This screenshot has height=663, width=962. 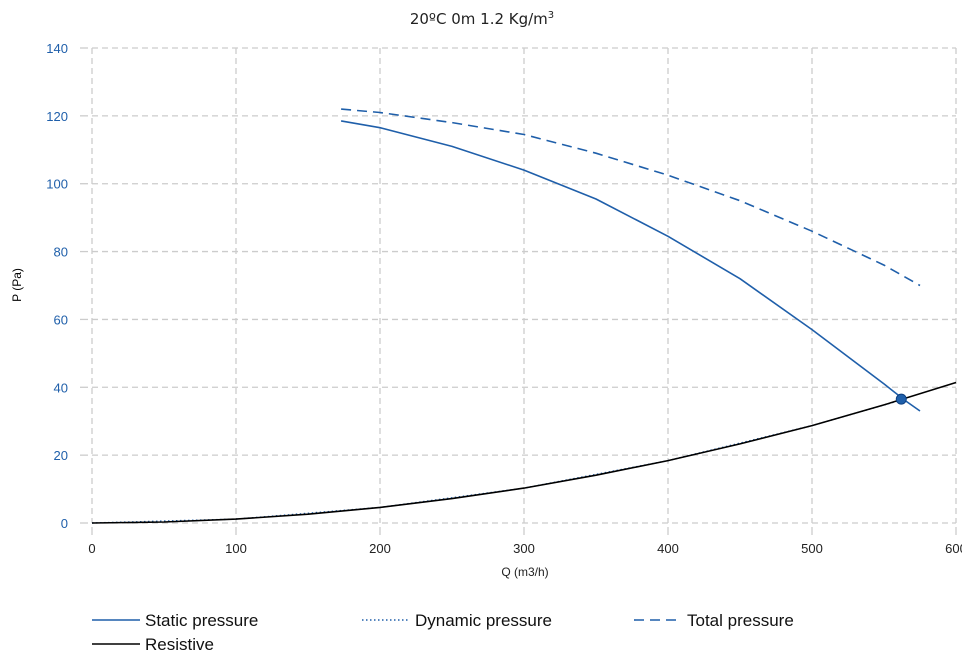 I want to click on legend-label-resistive: Resistive, so click(x=179, y=644).